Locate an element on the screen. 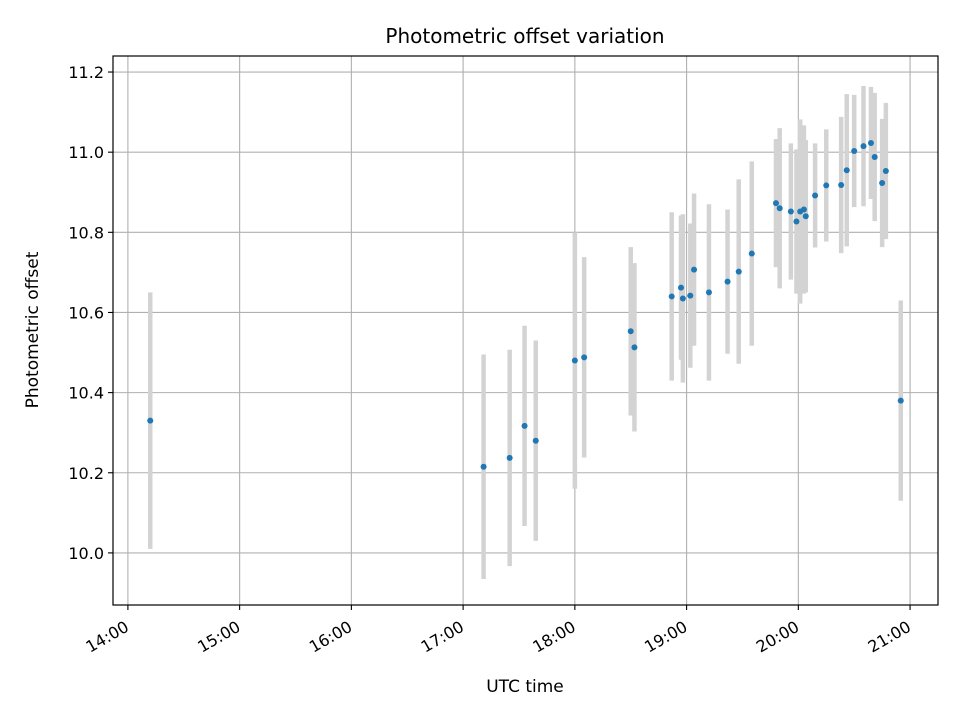  y-tick-label: 11.0 is located at coordinates (86, 152).